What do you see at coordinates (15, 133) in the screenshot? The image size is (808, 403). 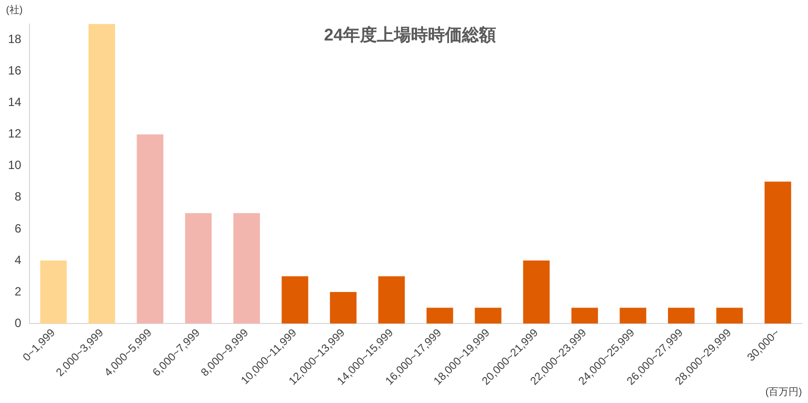 I see `y-tick-label: 12` at bounding box center [15, 133].